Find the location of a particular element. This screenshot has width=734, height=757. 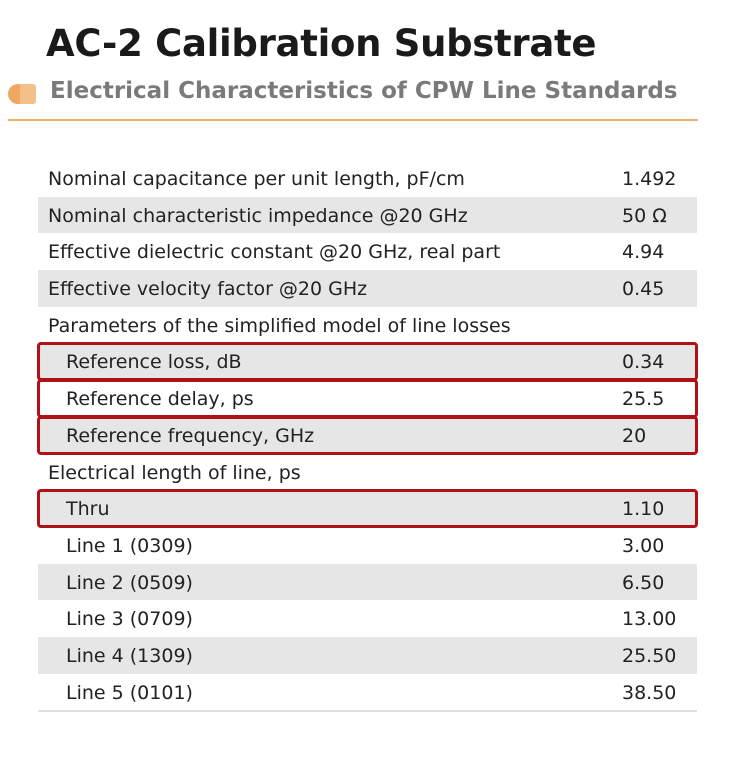

row-value: 1.492 is located at coordinates (649, 179).